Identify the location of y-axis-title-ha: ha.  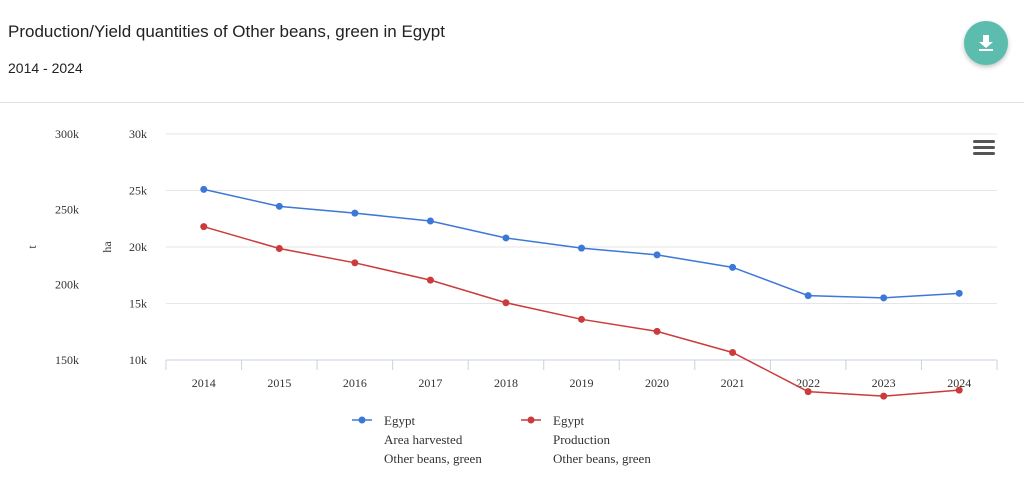
(107, 247).